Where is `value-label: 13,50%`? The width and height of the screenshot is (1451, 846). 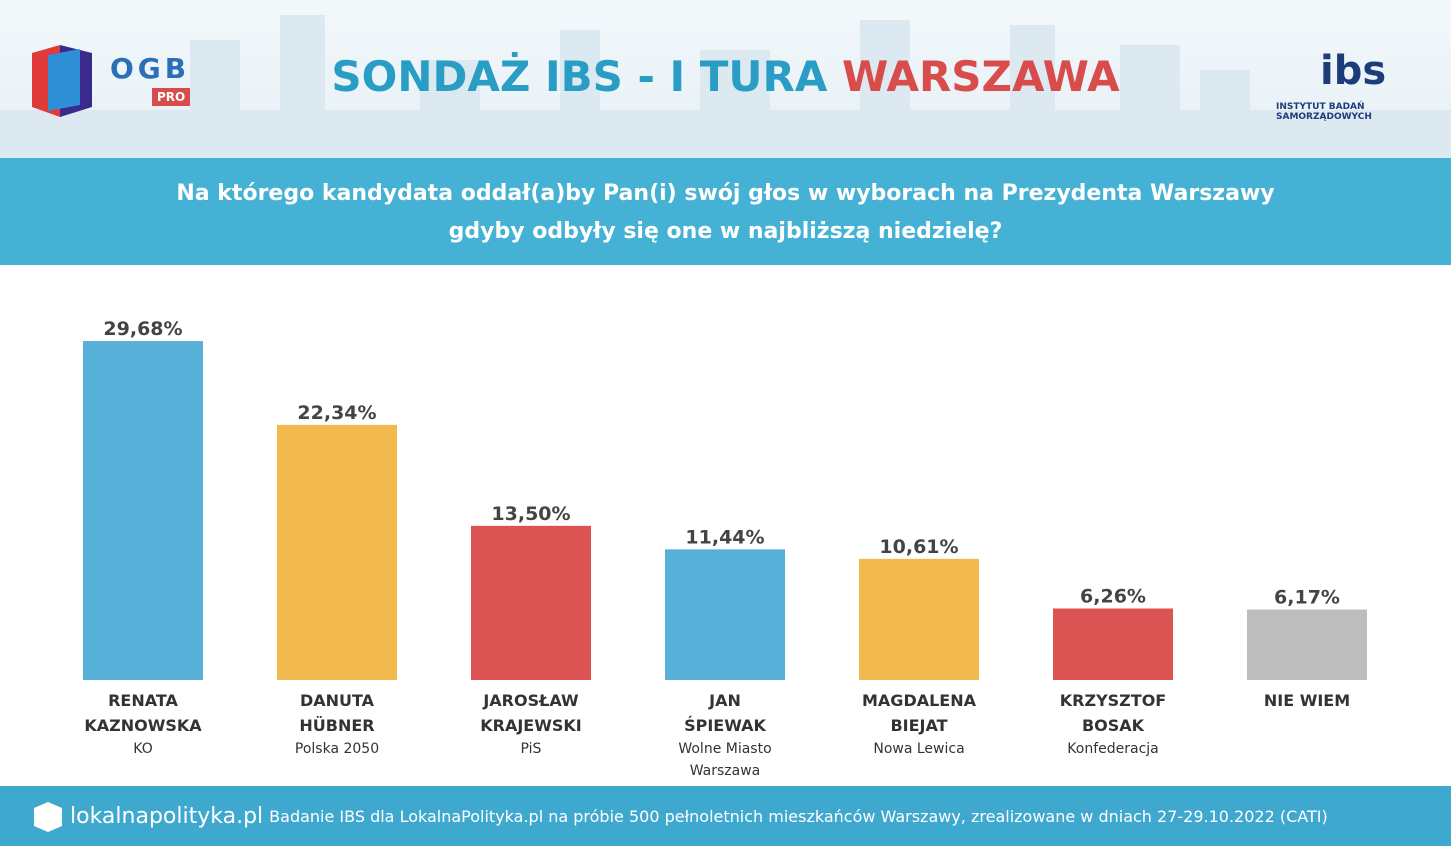
value-label: 13,50% is located at coordinates (530, 514).